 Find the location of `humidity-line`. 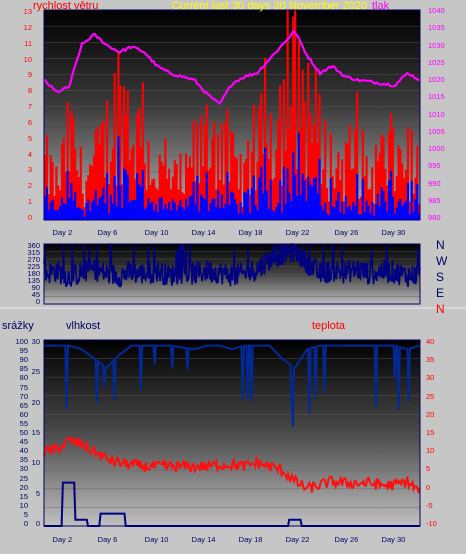

humidity-line is located at coordinates (232, 386).